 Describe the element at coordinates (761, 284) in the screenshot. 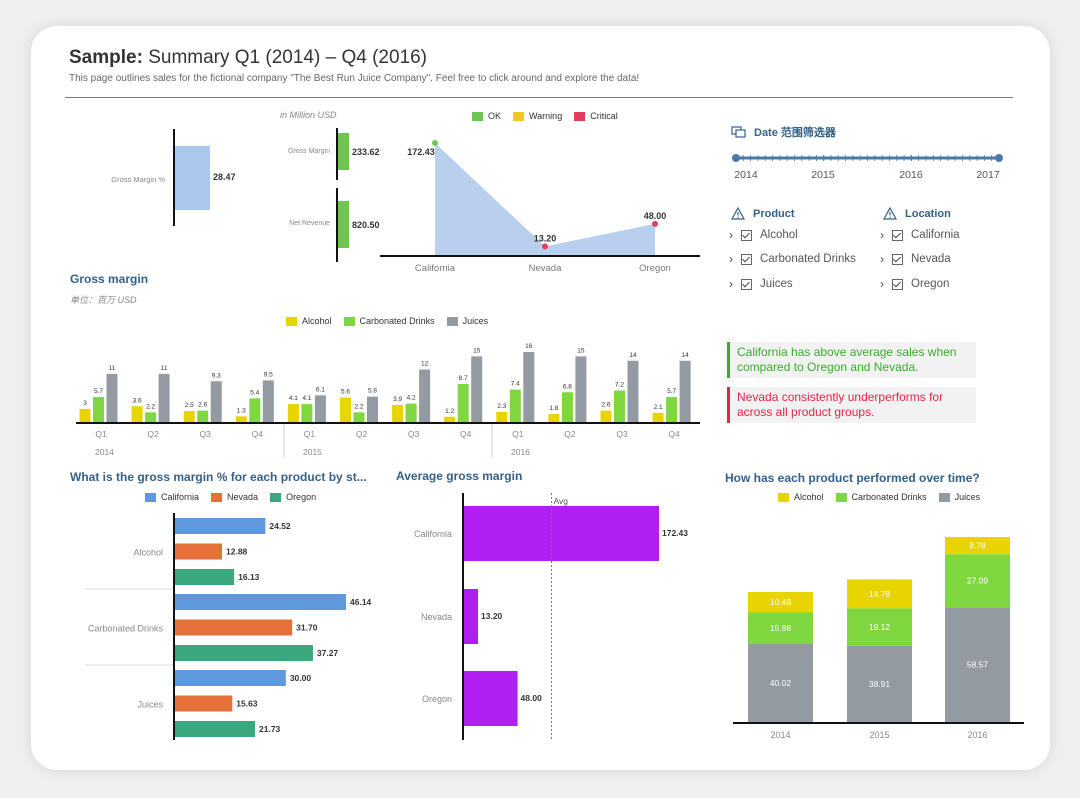

I see `filter-item-juices: › Juices` at that location.